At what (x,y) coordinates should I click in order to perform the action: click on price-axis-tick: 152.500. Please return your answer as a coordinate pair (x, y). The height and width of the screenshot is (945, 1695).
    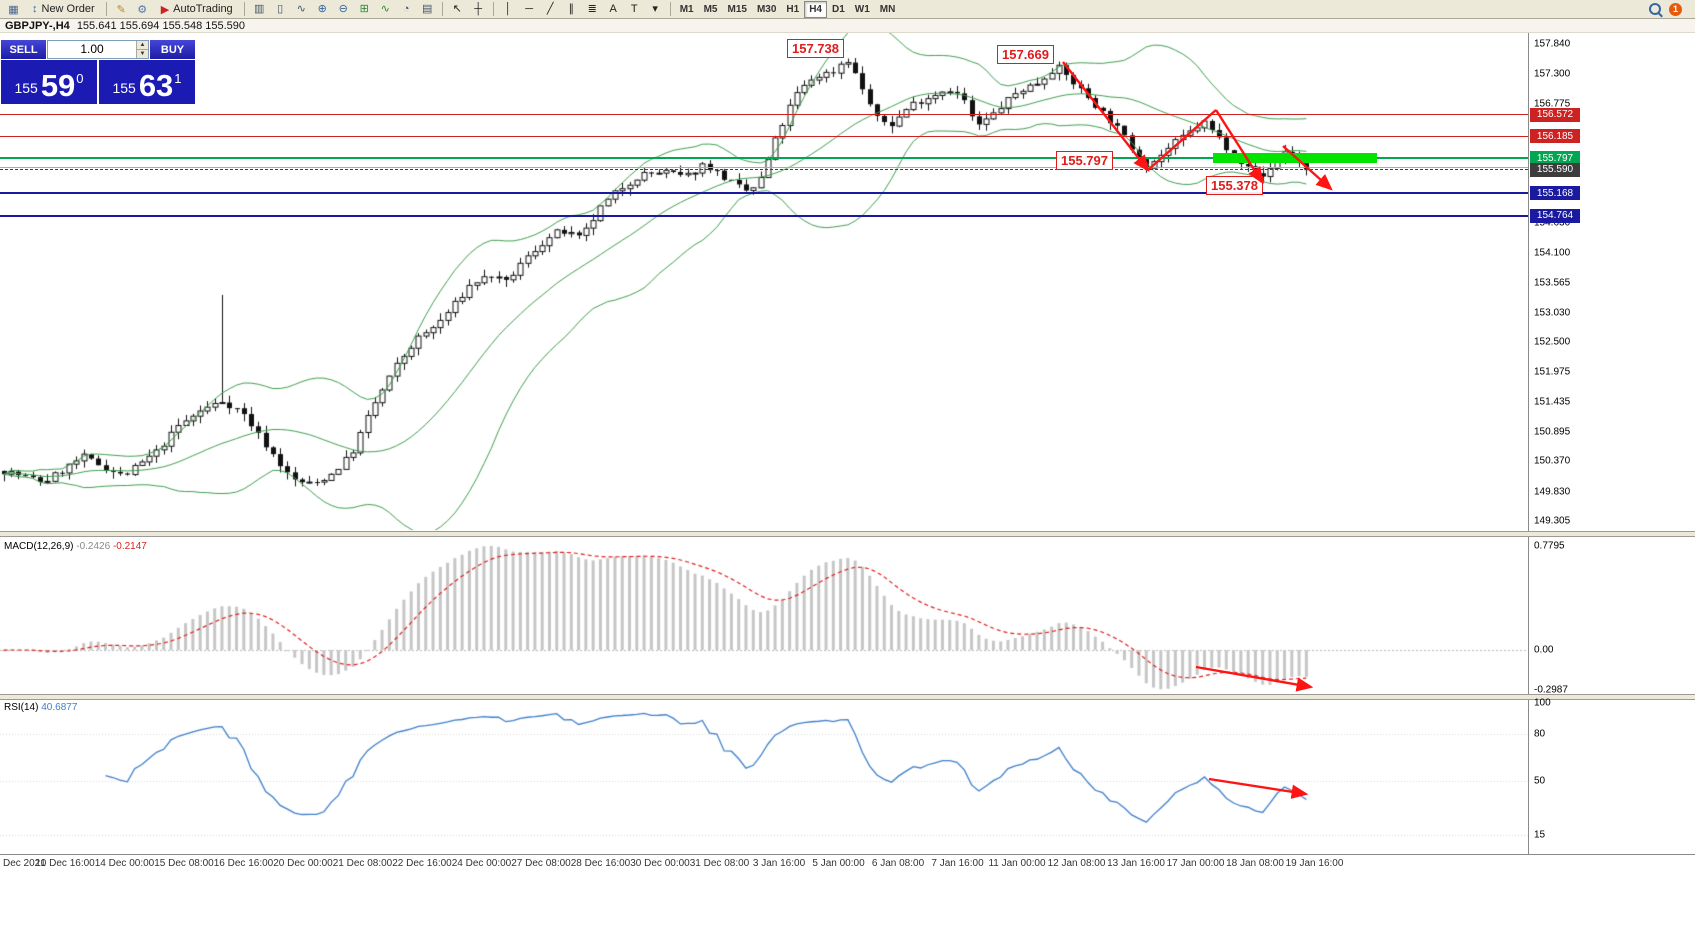
    Looking at the image, I should click on (1552, 342).